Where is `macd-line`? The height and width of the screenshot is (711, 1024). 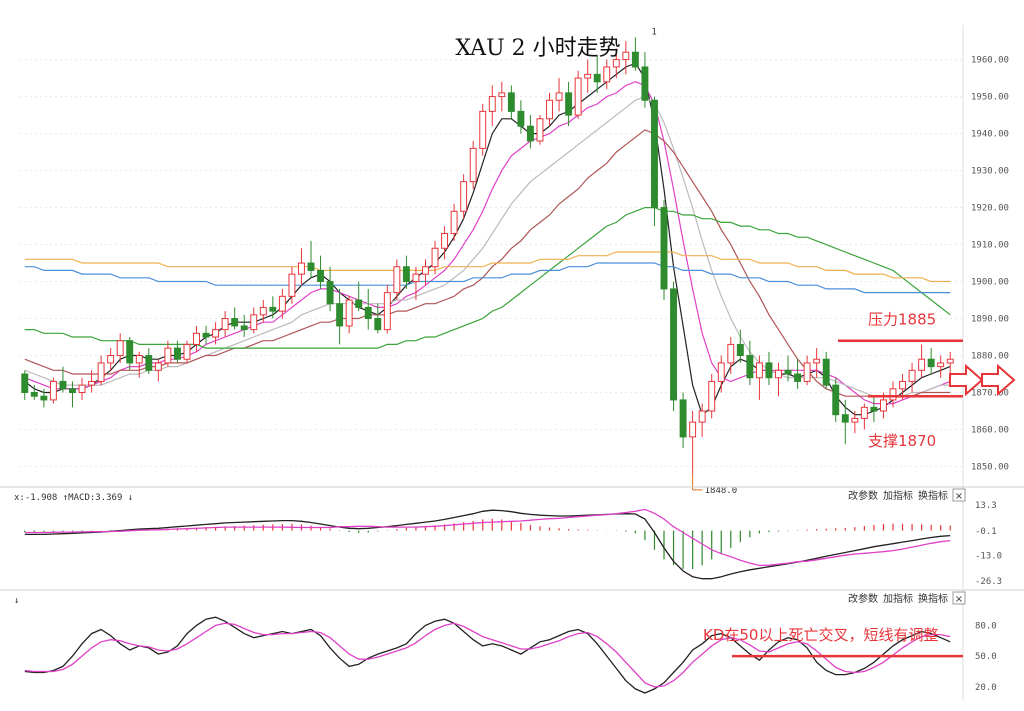 macd-line is located at coordinates (487, 537).